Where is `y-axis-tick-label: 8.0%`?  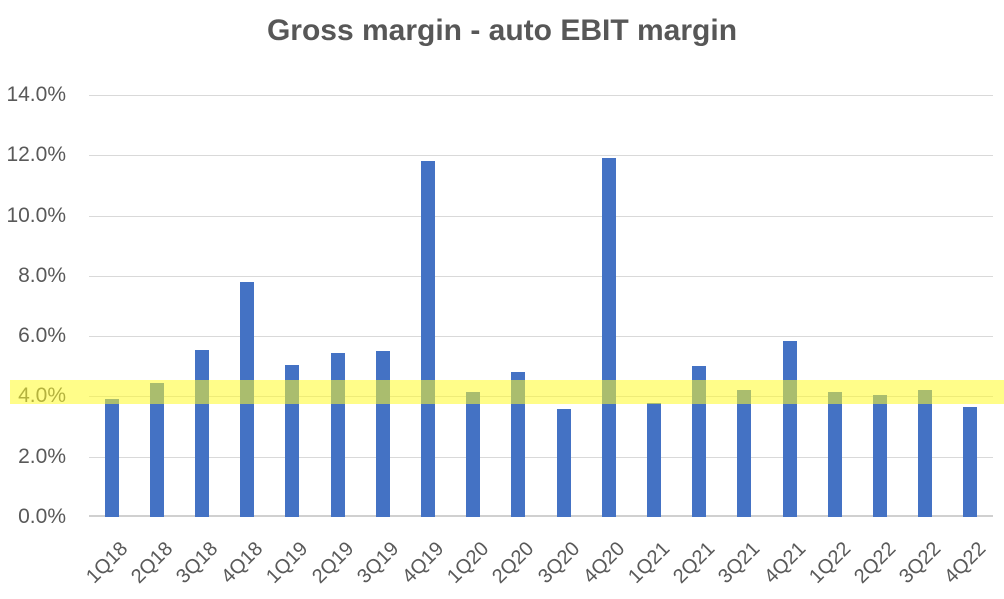
y-axis-tick-label: 8.0% is located at coordinates (42, 275).